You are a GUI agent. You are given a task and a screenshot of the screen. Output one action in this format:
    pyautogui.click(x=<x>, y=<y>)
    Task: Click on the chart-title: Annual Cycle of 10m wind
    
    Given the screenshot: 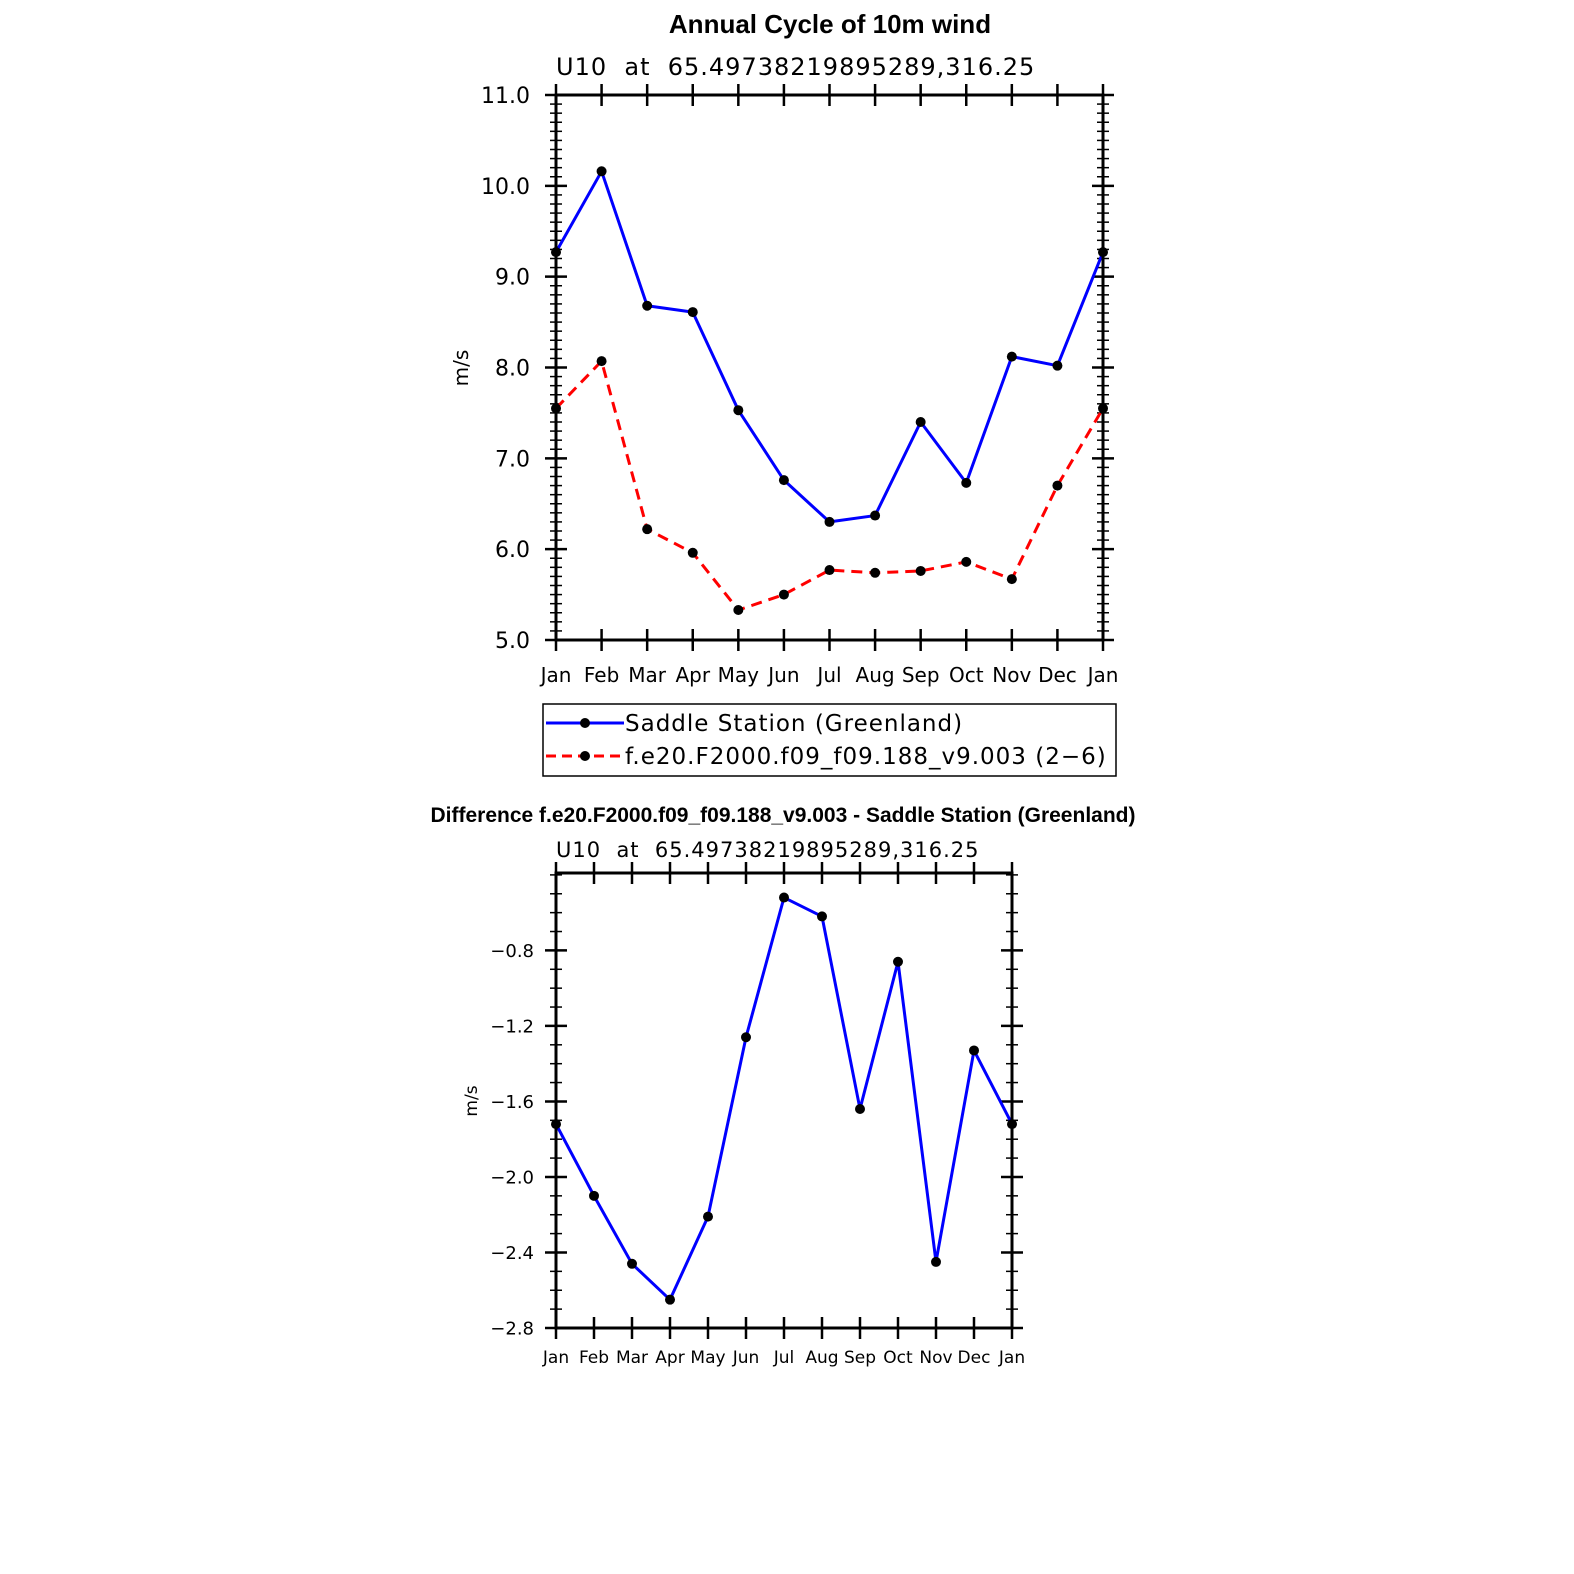 What is the action you would take?
    pyautogui.click(x=830, y=24)
    